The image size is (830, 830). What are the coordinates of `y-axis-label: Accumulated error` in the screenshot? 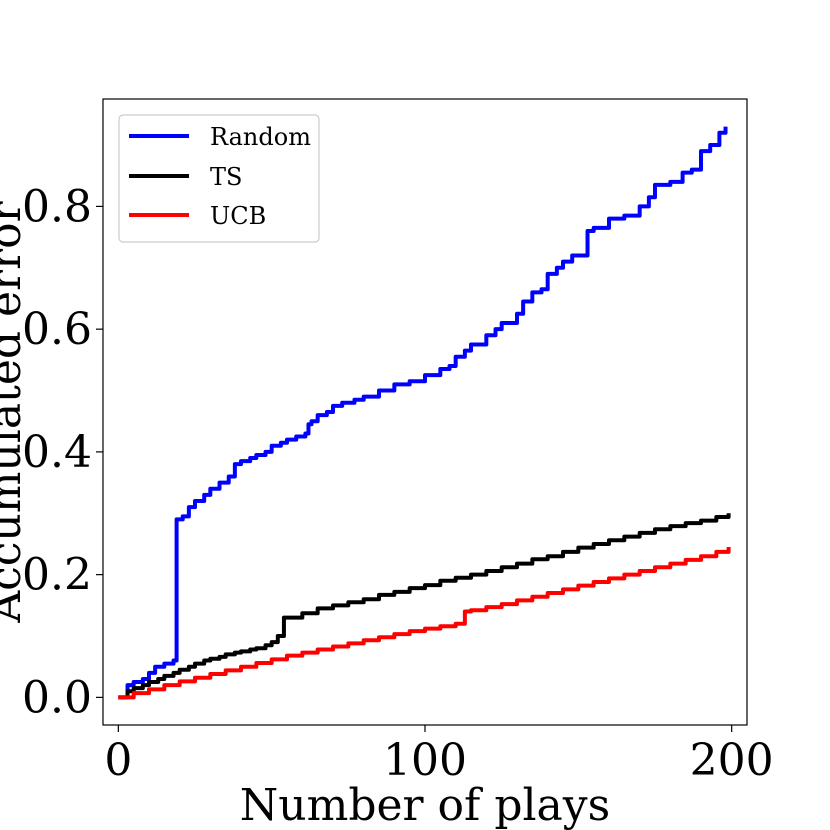 It's located at (15, 411).